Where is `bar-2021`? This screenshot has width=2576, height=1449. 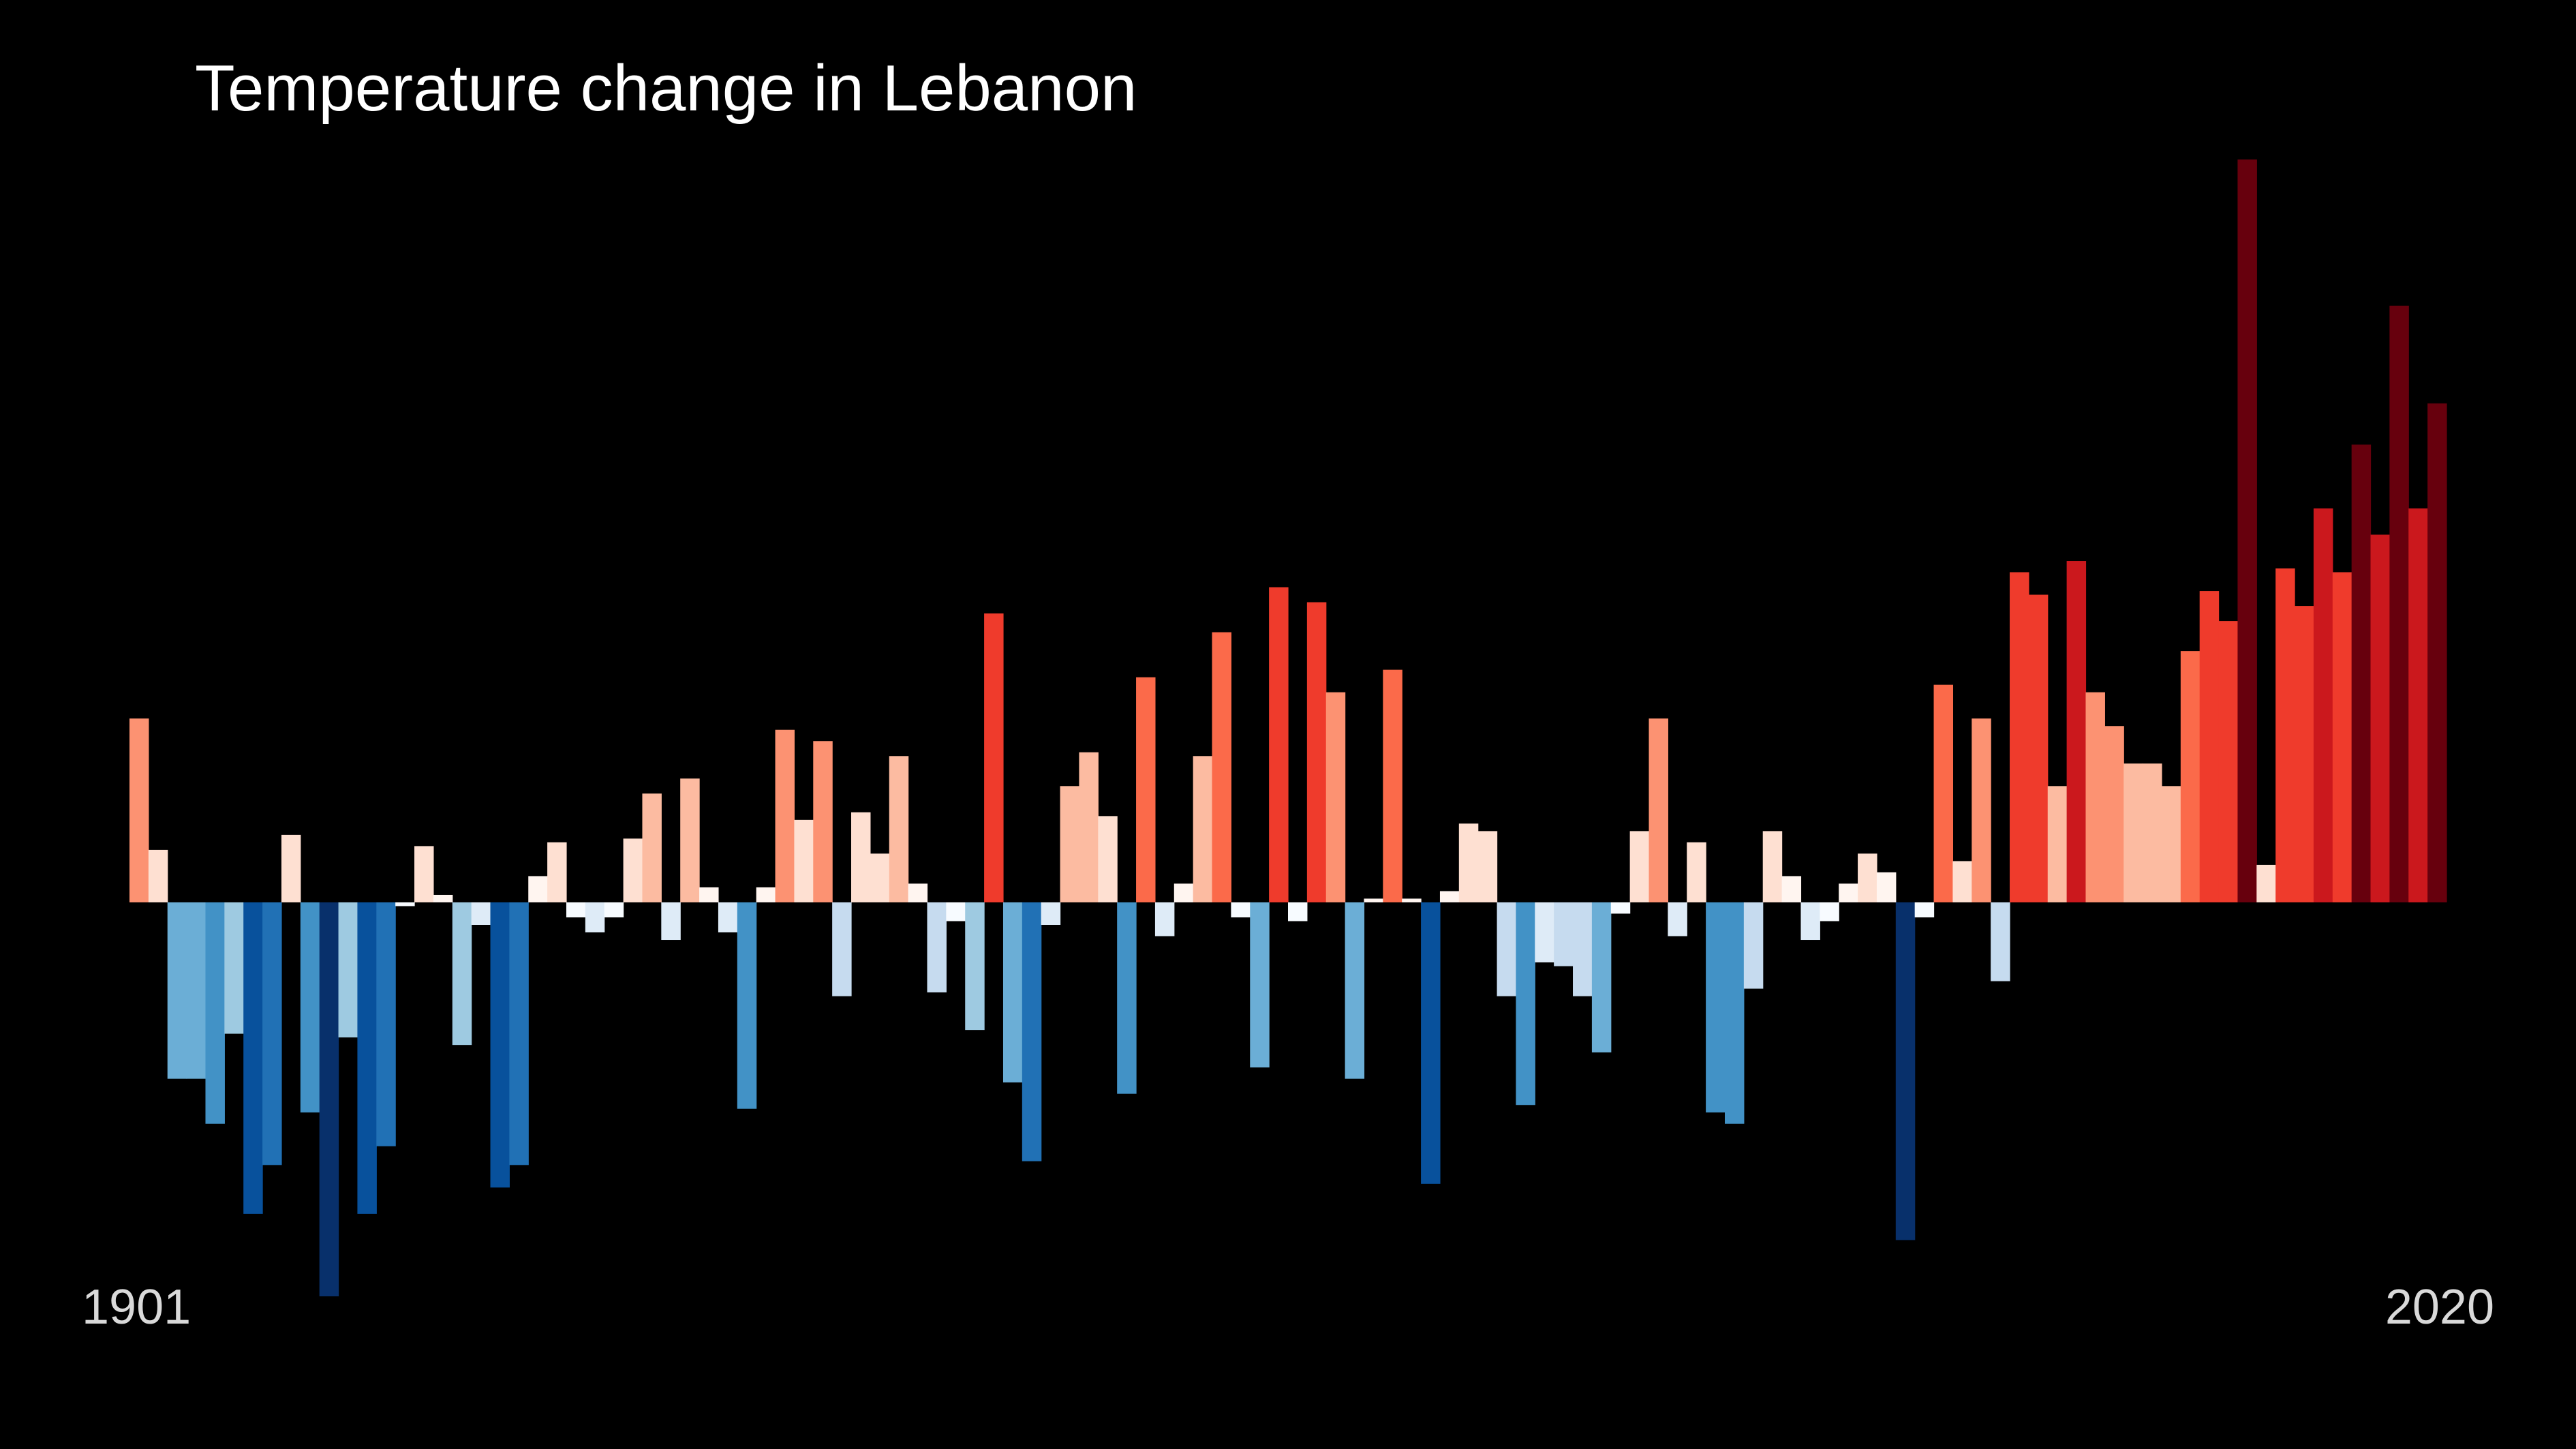 bar-2021 is located at coordinates (2418, 705).